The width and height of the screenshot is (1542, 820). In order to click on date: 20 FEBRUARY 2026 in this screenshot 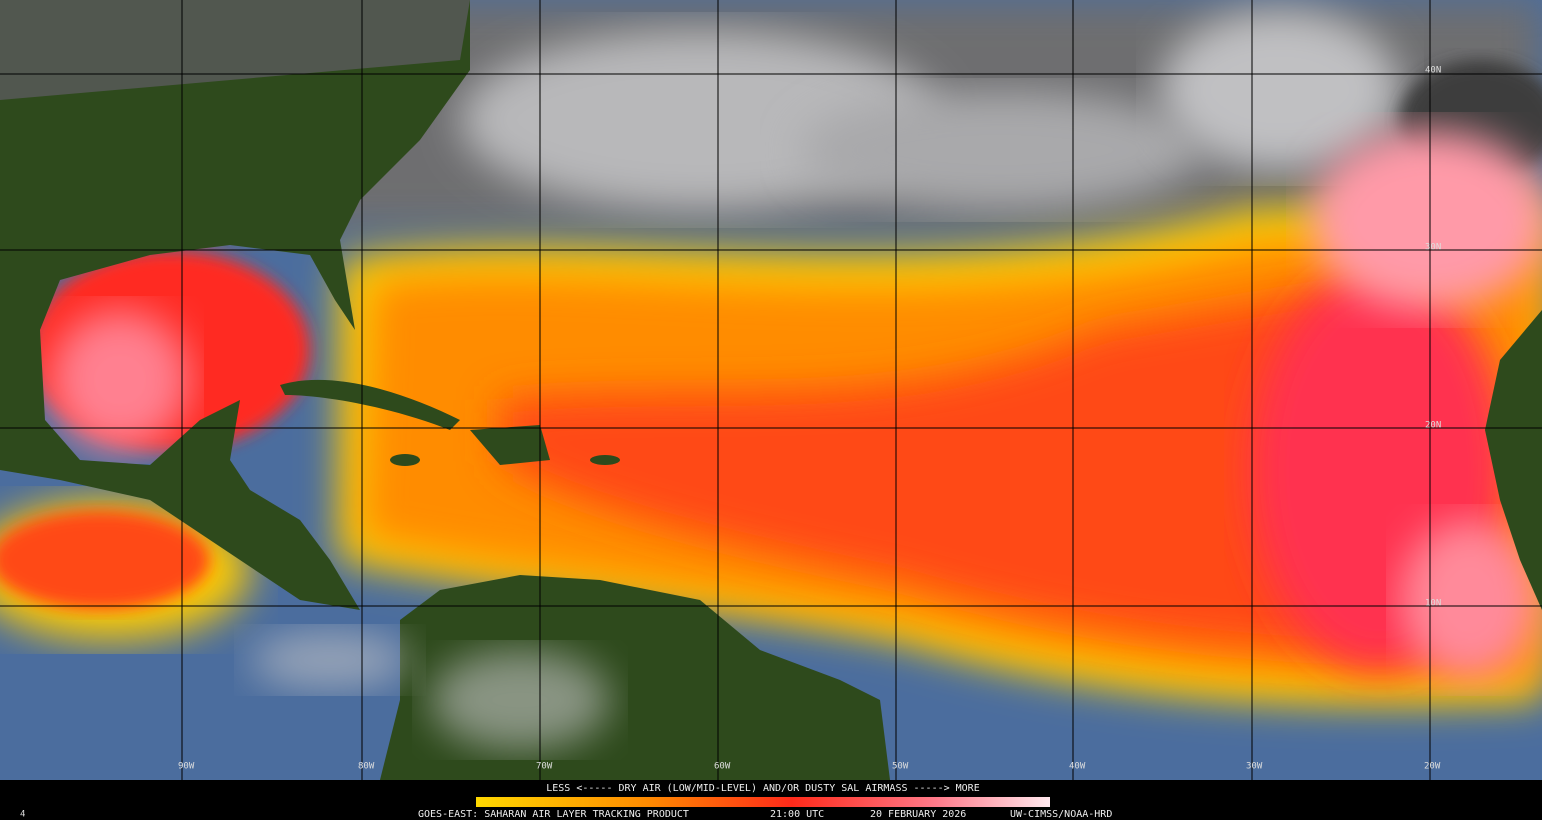, I will do `click(918, 814)`.